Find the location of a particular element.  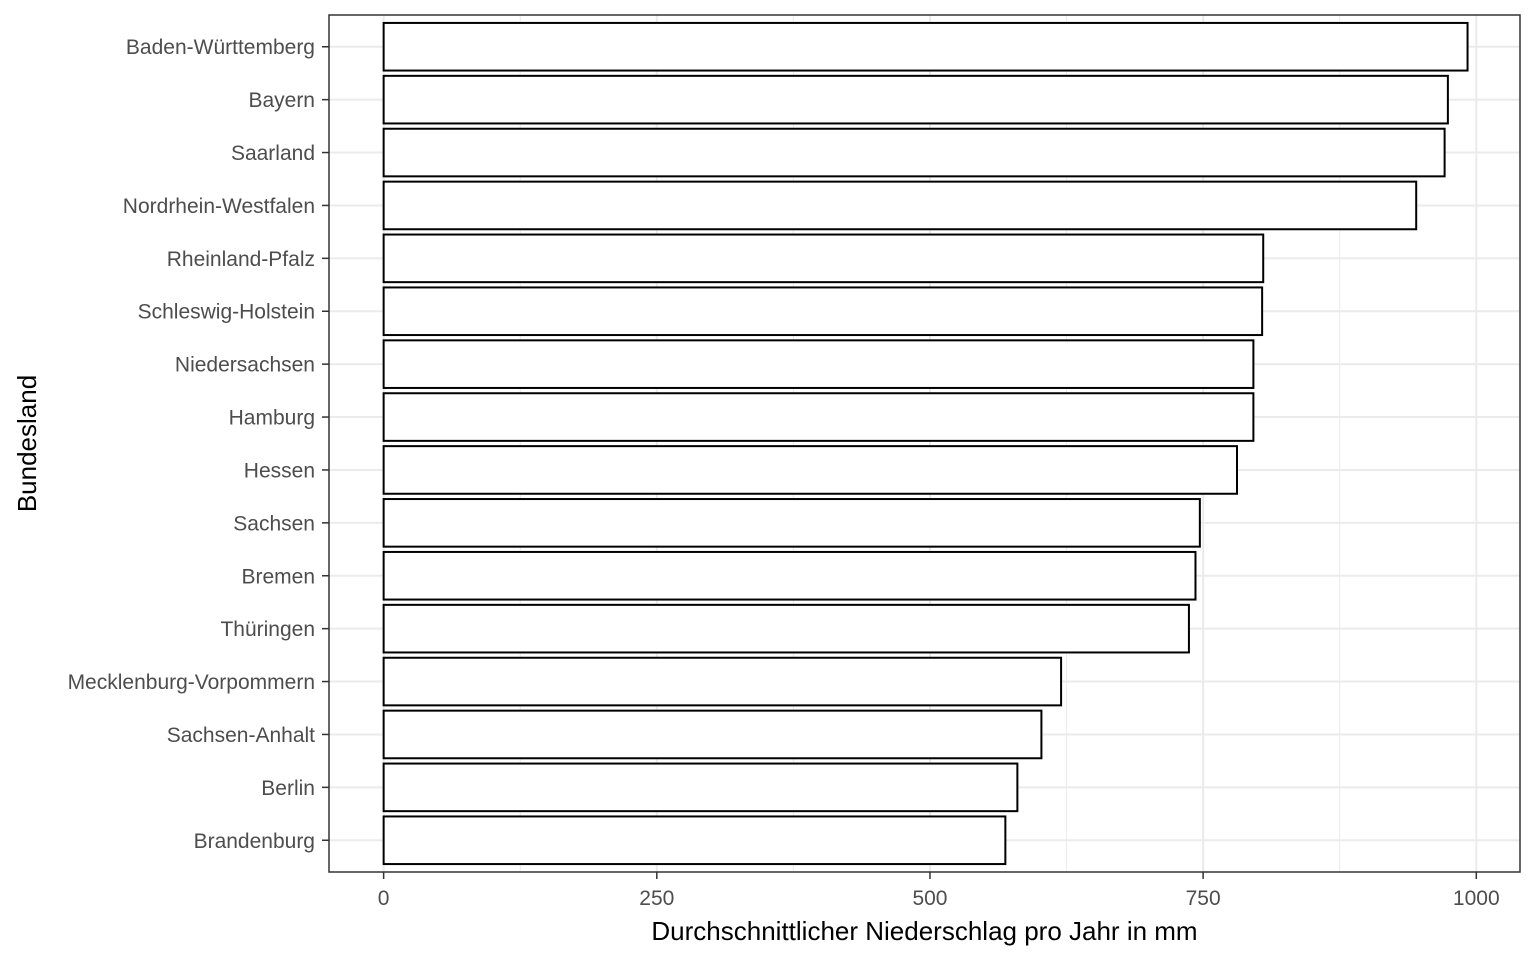

y-tick-label: Niedersachsen is located at coordinates (245, 365).